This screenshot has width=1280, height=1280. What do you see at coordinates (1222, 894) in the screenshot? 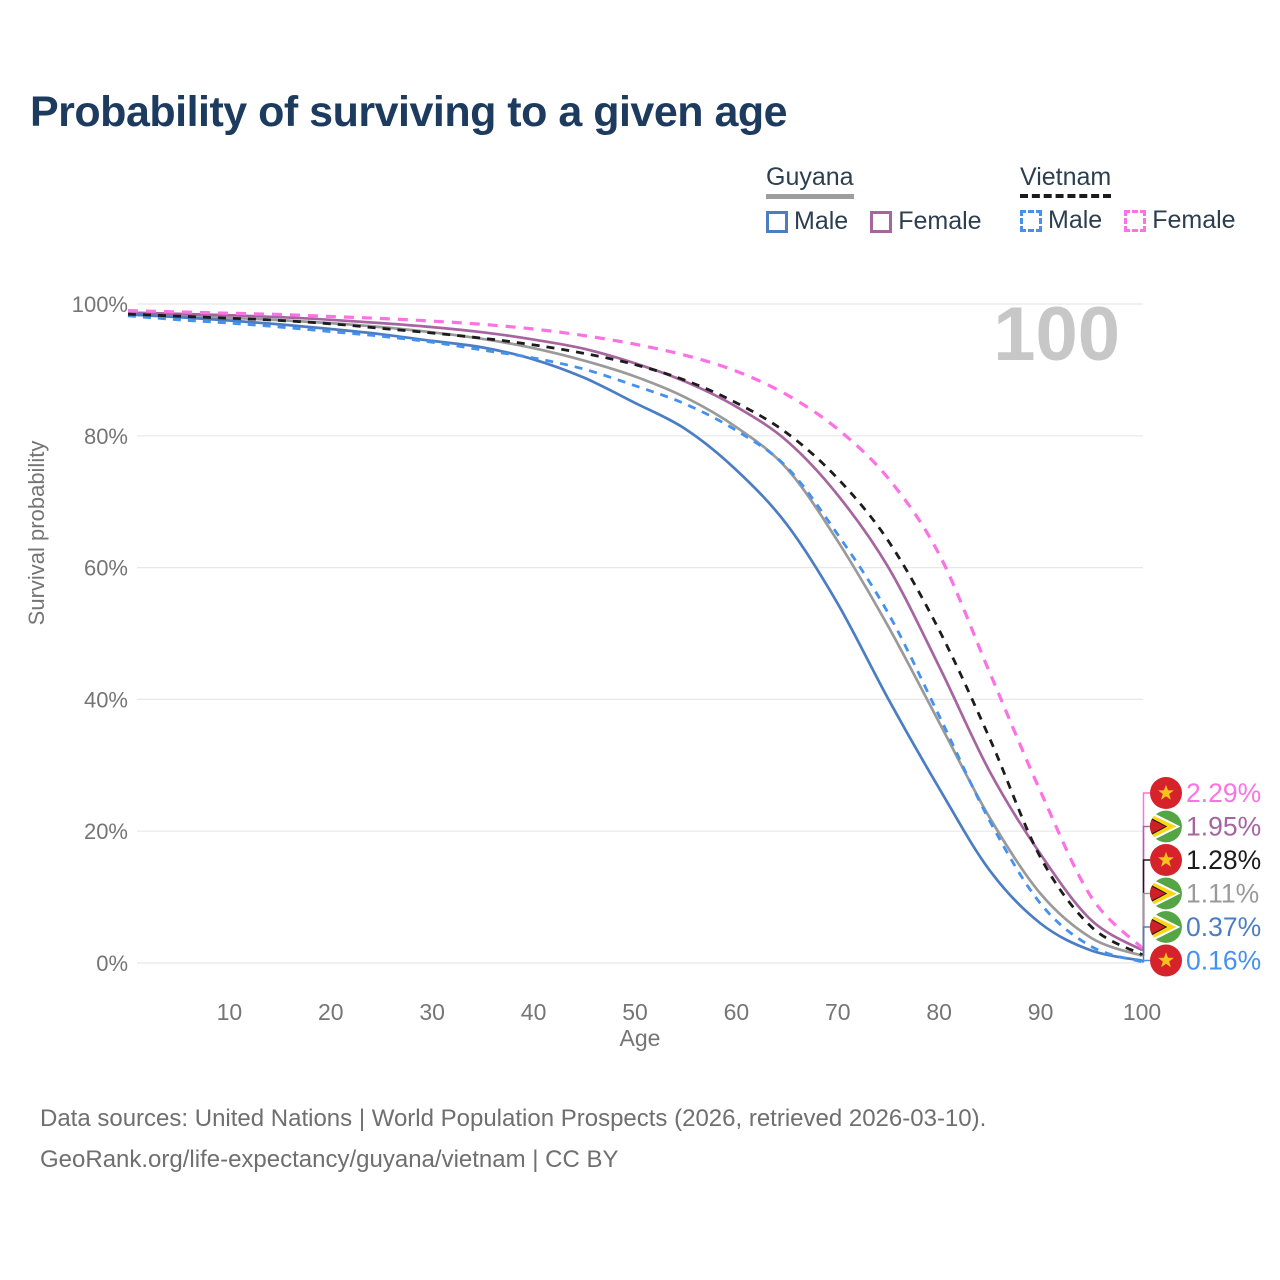
I see `end-label-guyana-both-sexes: 1.11%` at bounding box center [1222, 894].